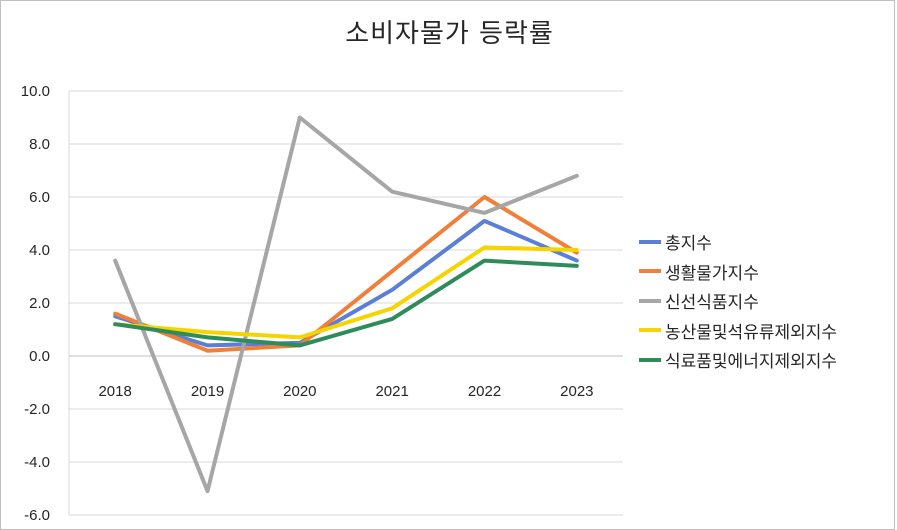 The width and height of the screenshot is (897, 530). What do you see at coordinates (576, 391) in the screenshot?
I see `x-tick-label: 2023` at bounding box center [576, 391].